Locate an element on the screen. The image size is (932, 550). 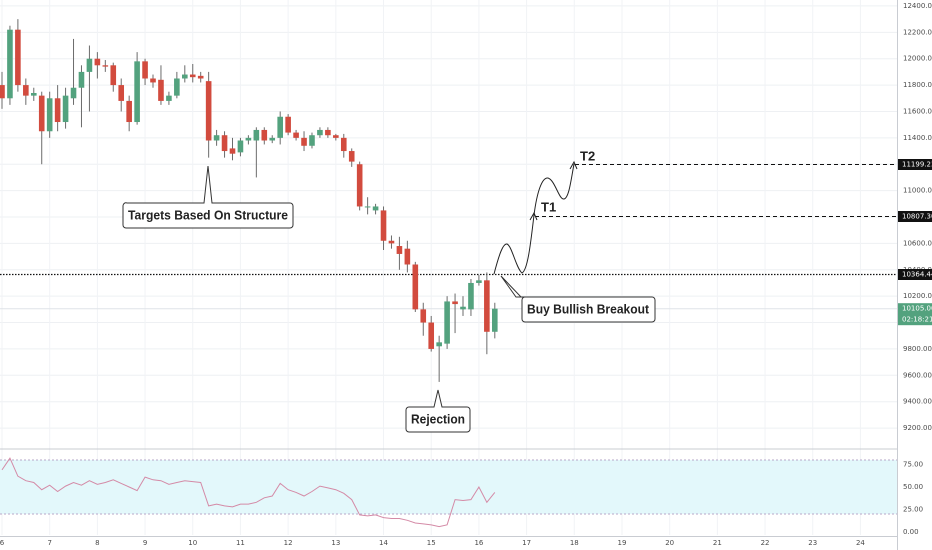
y-tick-label: 11000.00 is located at coordinates (917, 191).